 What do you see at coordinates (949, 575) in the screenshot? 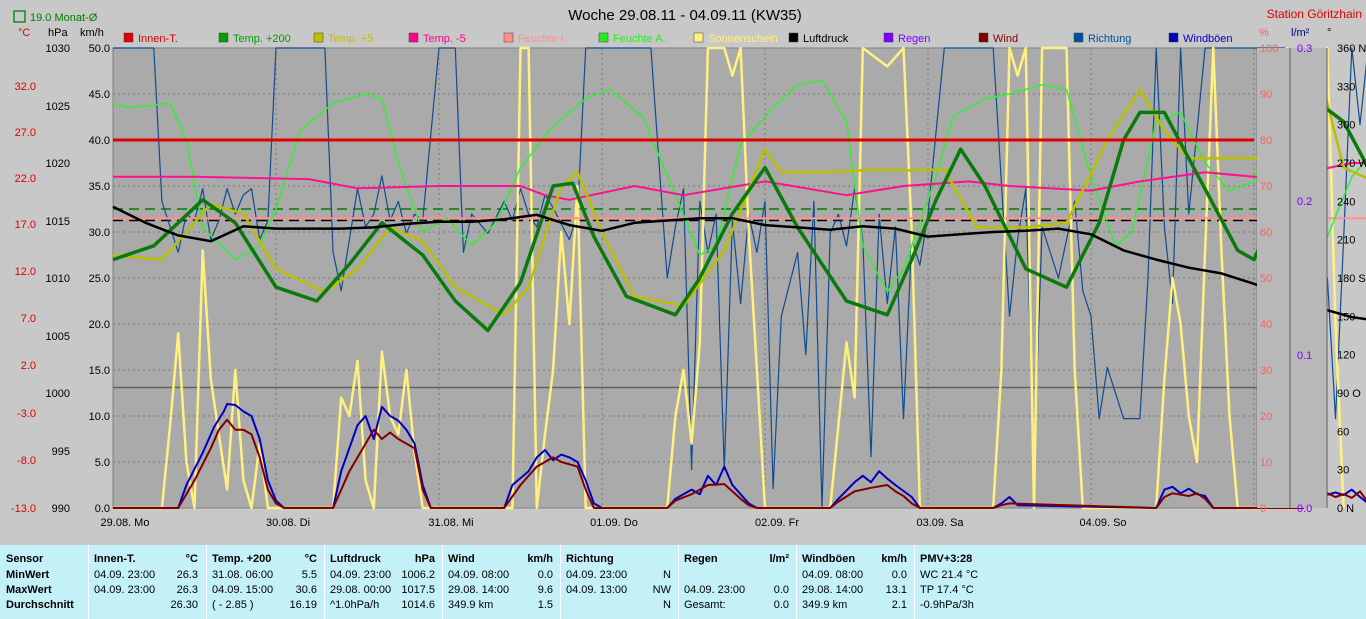
I see `table-cell: WC 21.4 °C` at bounding box center [949, 575].